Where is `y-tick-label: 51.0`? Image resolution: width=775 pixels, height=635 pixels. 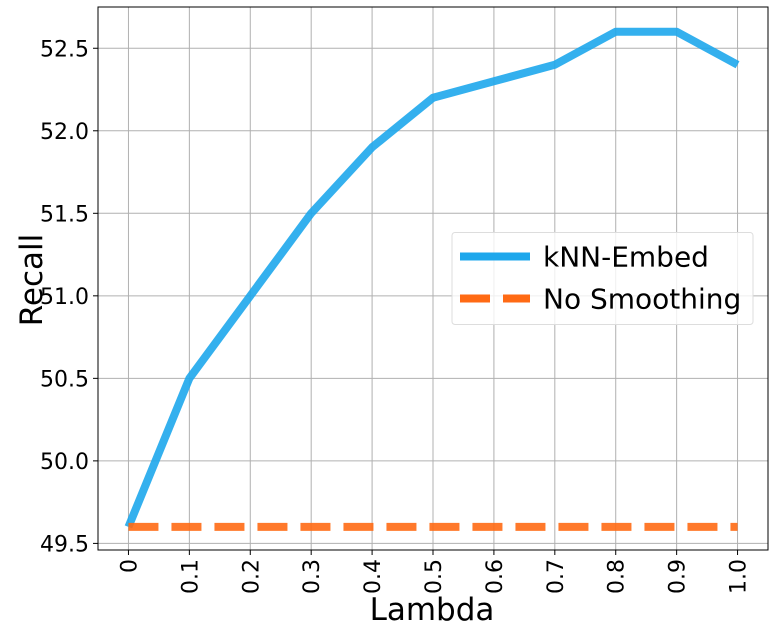 y-tick-label: 51.0 is located at coordinates (64, 297).